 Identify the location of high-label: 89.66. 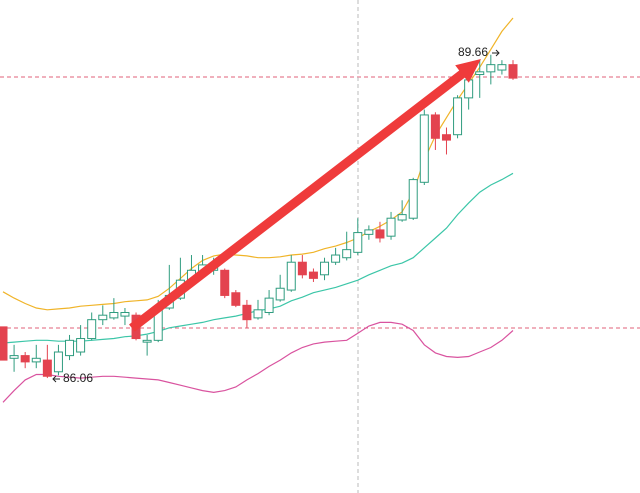
(473, 52).